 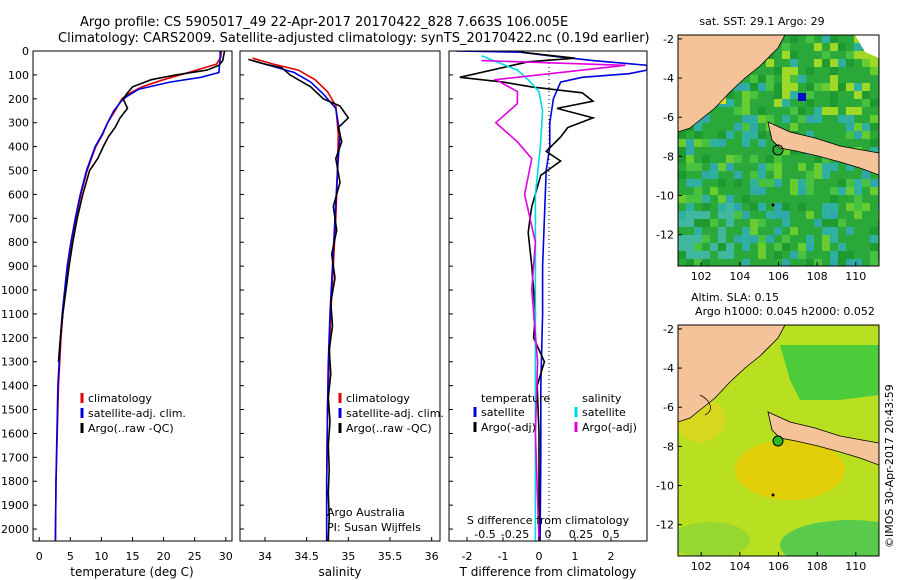 I want to click on temperature-ytick-label: 700, so click(x=18, y=218).